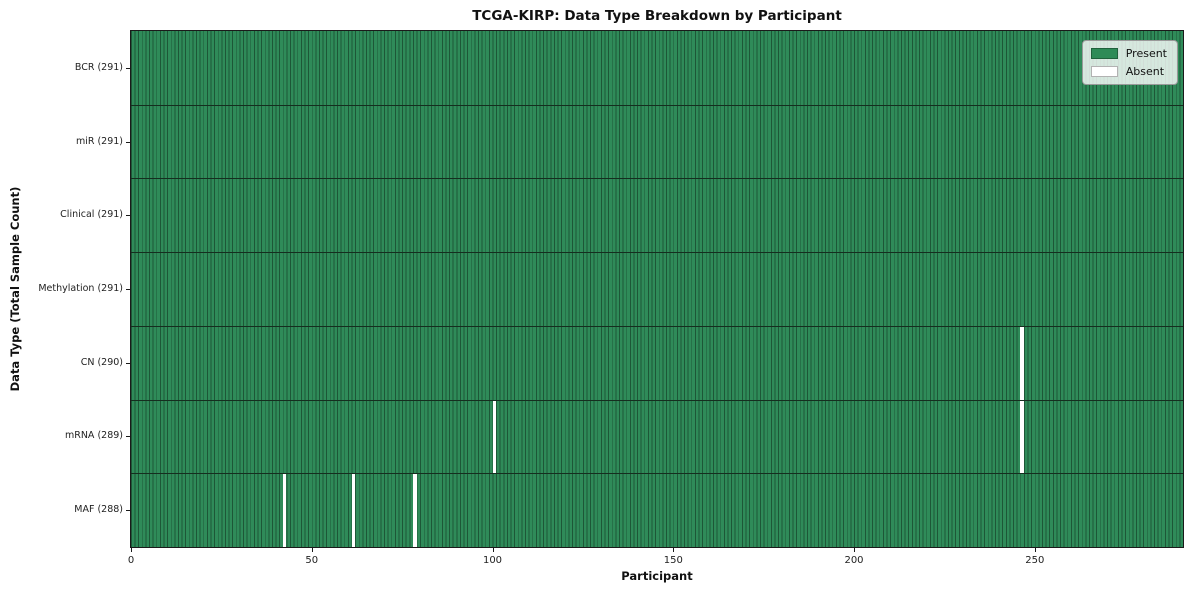 This screenshot has width=1200, height=600. What do you see at coordinates (492, 560) in the screenshot?
I see `x-tick-label: 100` at bounding box center [492, 560].